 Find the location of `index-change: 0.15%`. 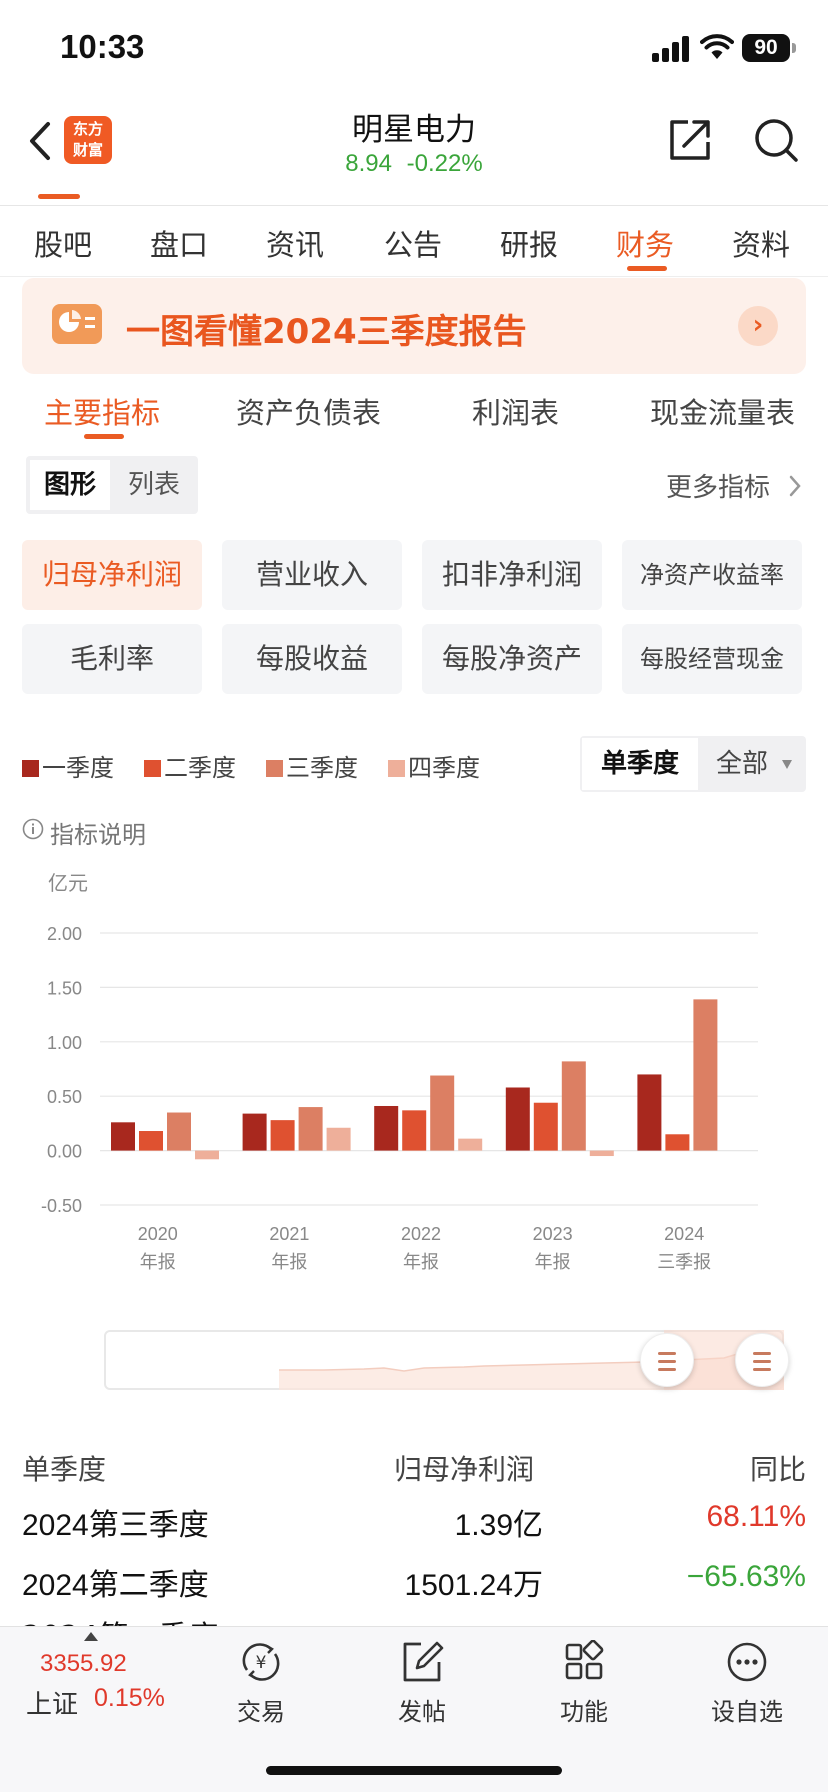

index-change: 0.15% is located at coordinates (129, 1698).